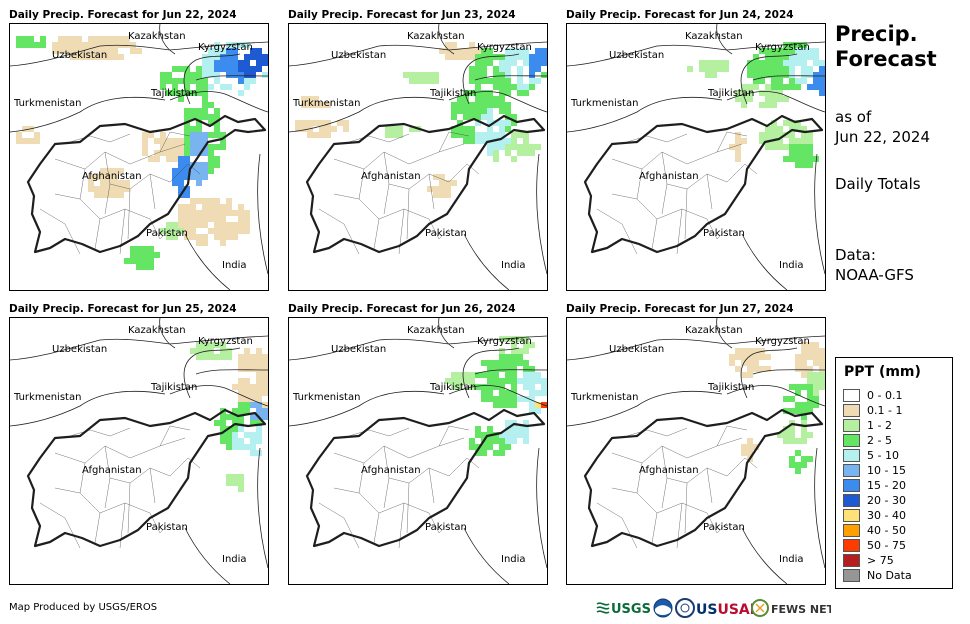 This screenshot has width=970, height=624. I want to click on usgs-logo: USGS, so click(623, 609).